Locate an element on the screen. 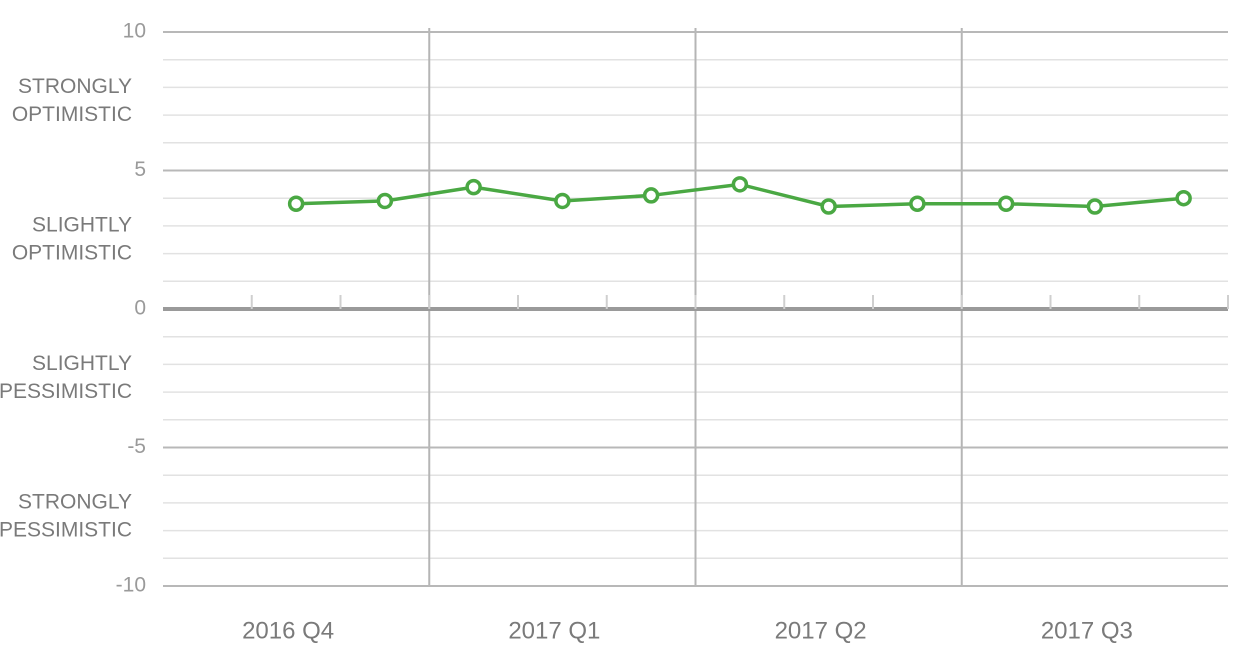  group-label: 2016 Q4 is located at coordinates (288, 630).